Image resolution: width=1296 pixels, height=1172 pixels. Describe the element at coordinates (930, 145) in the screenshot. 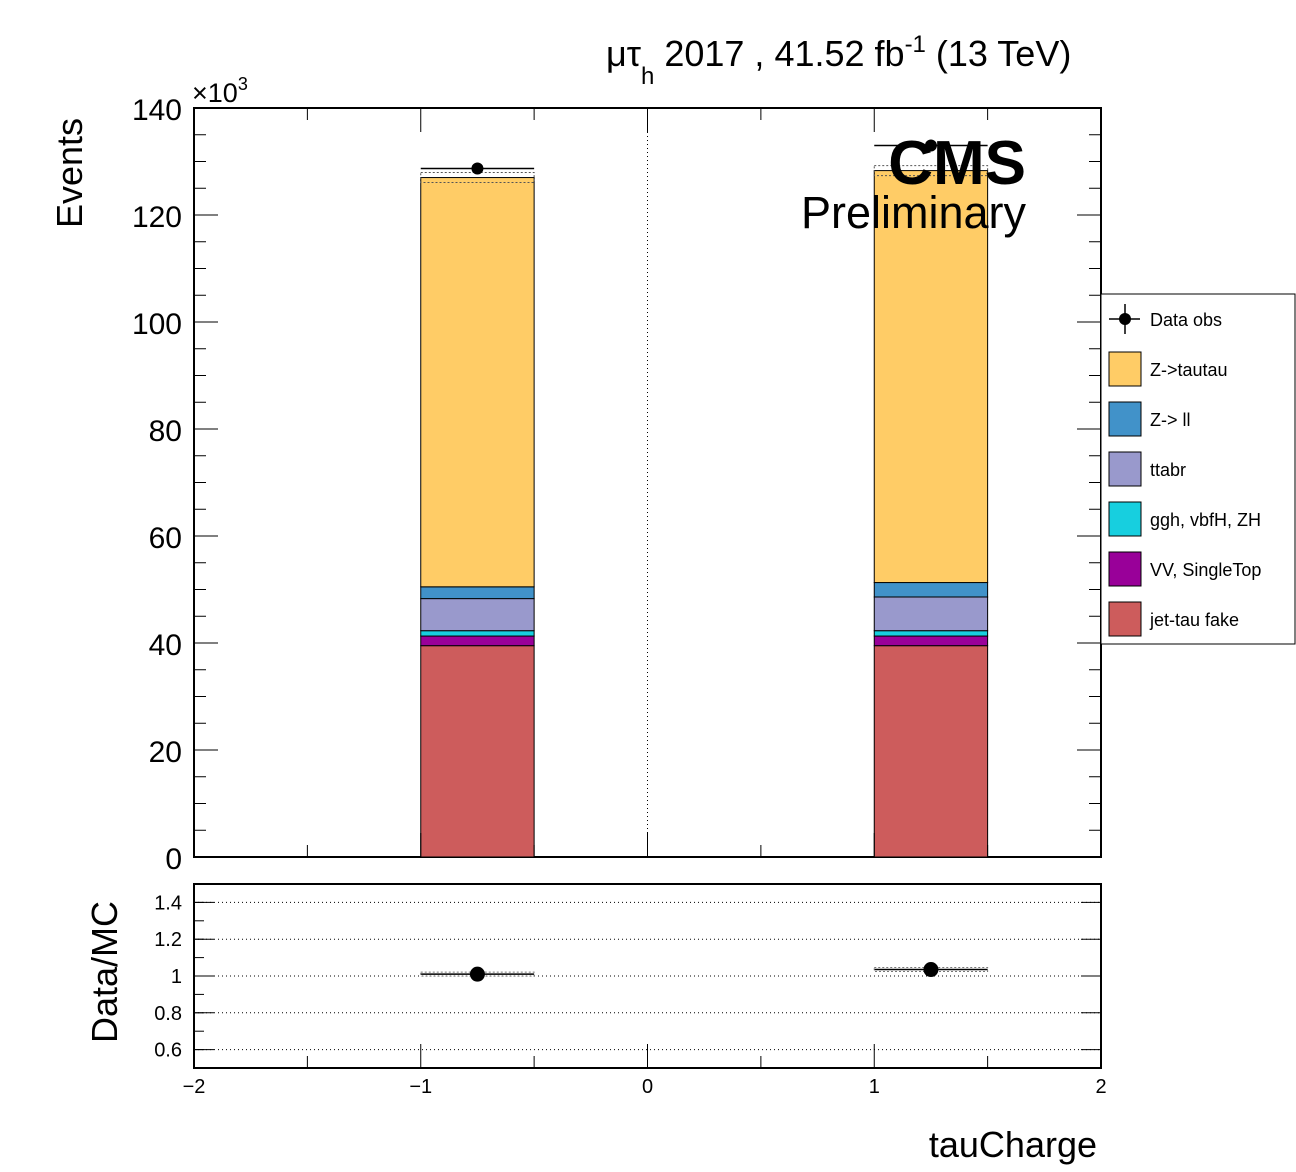

I see `data-point-bin2` at that location.